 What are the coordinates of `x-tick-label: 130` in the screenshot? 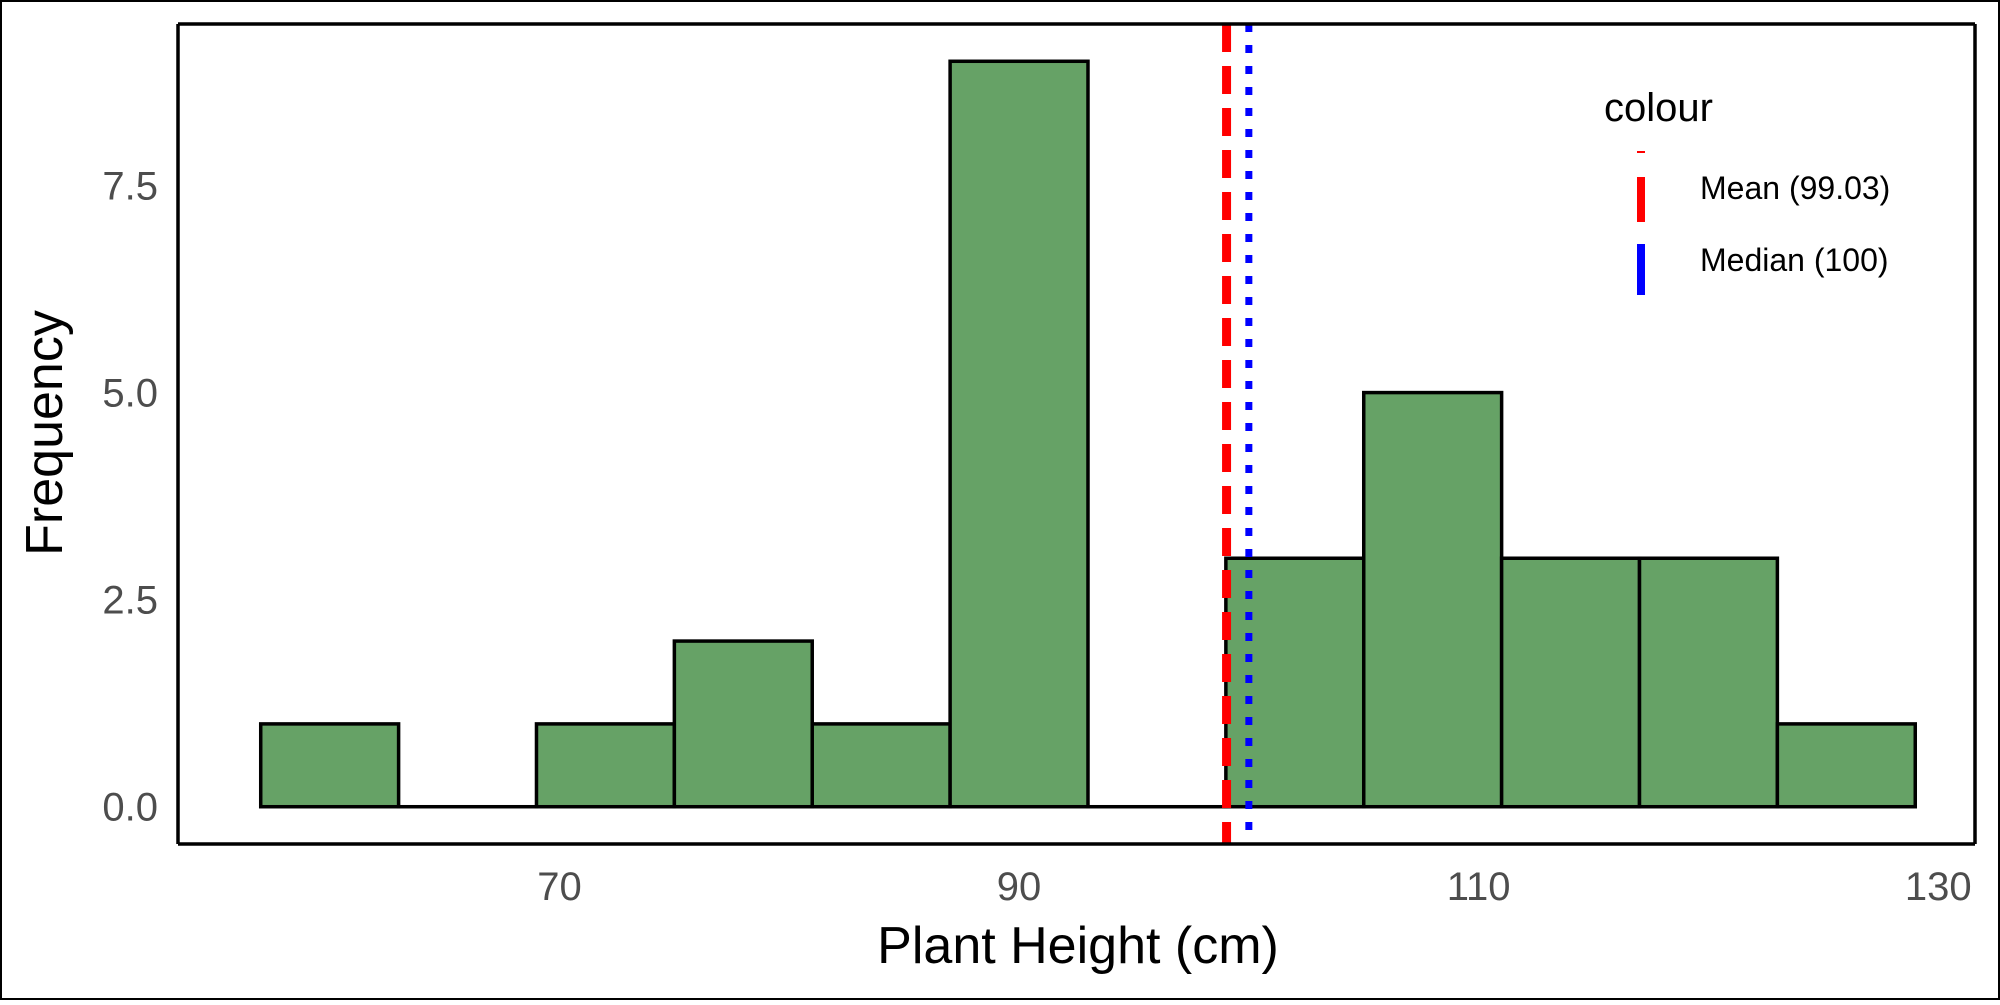 It's located at (1938, 887).